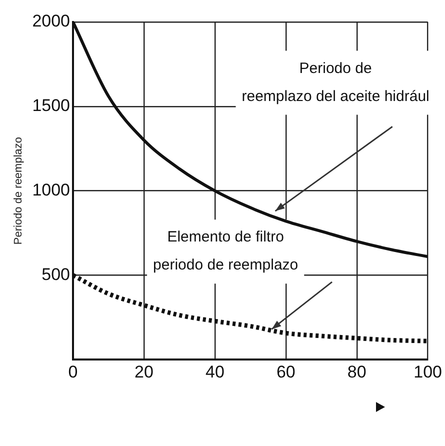 Image resolution: width=445 pixels, height=446 pixels. I want to click on y-tick-label: 2000, so click(51, 21).